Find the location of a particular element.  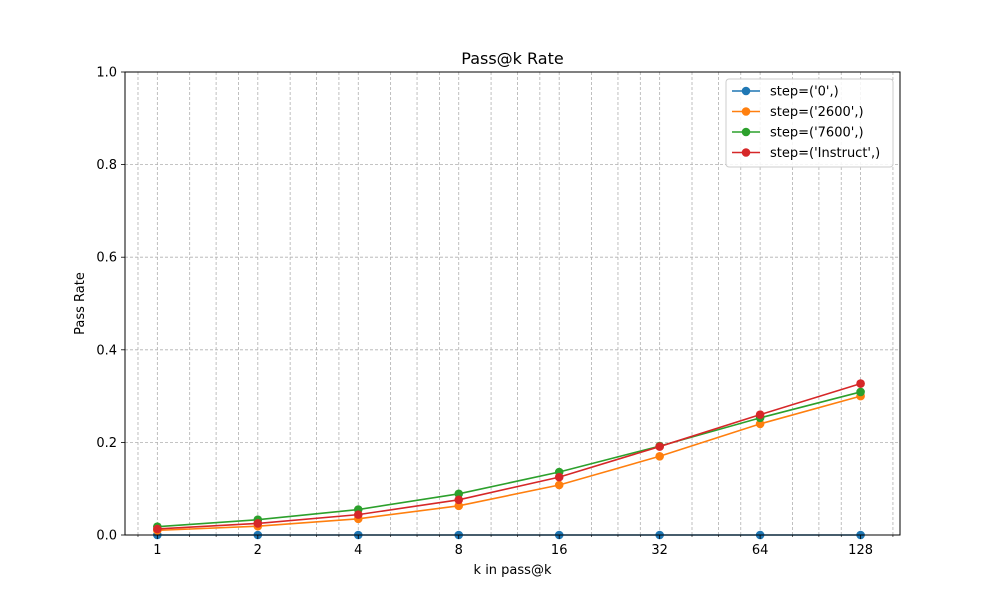

x-axis-label: k in pass@k is located at coordinates (513, 570).